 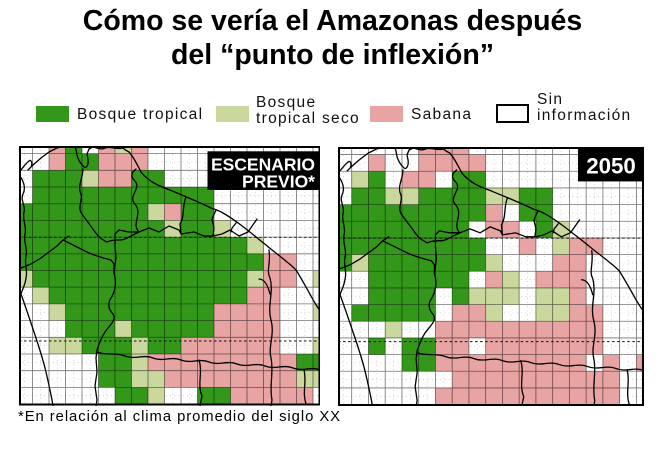 I want to click on svg-text: 2050, so click(x=611, y=166).